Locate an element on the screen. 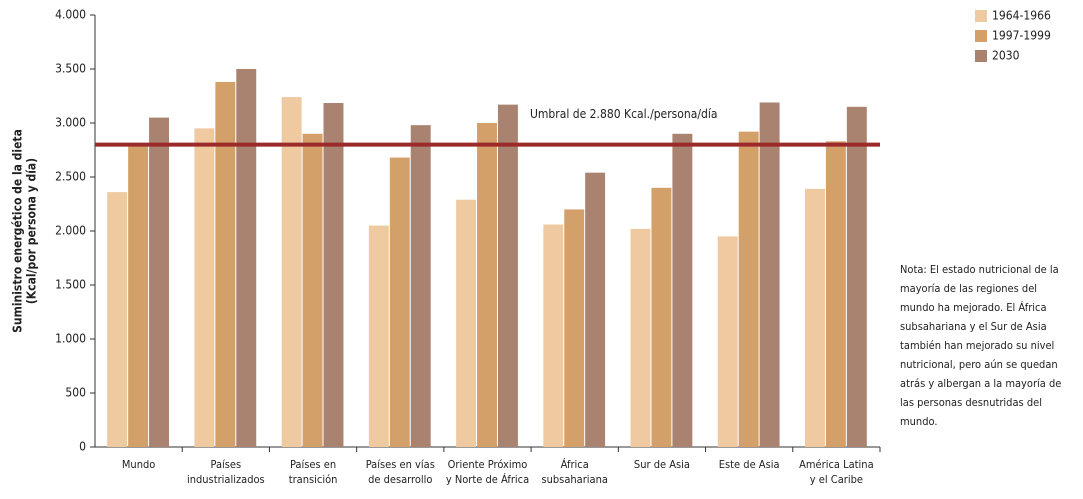 This screenshot has height=499, width=1083. x-tick-label: América Latina y el Caribe is located at coordinates (836, 472).